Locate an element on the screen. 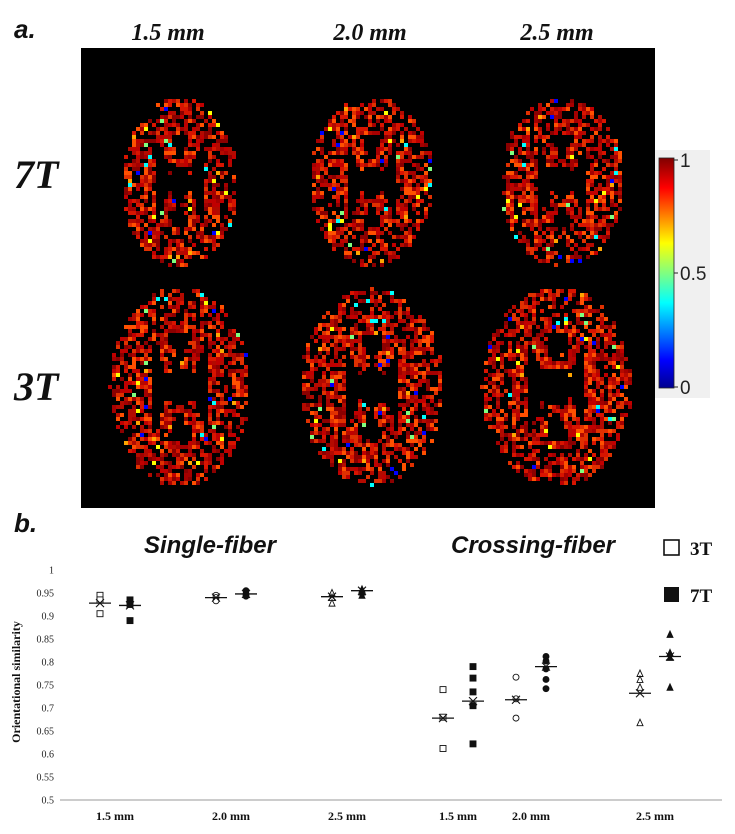 The height and width of the screenshot is (834, 735). y-tick-label: 0.8 is located at coordinates (48, 663).